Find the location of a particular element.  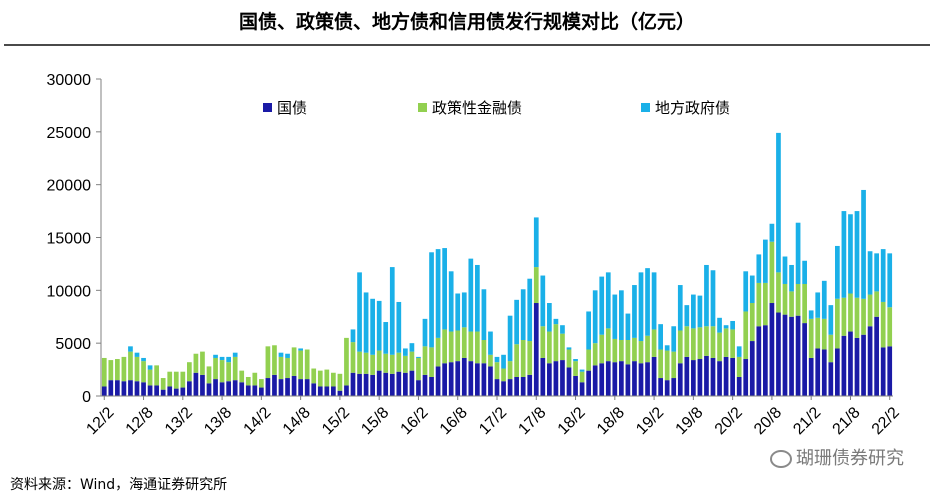

legend-swatch-guozhai is located at coordinates (267, 107).